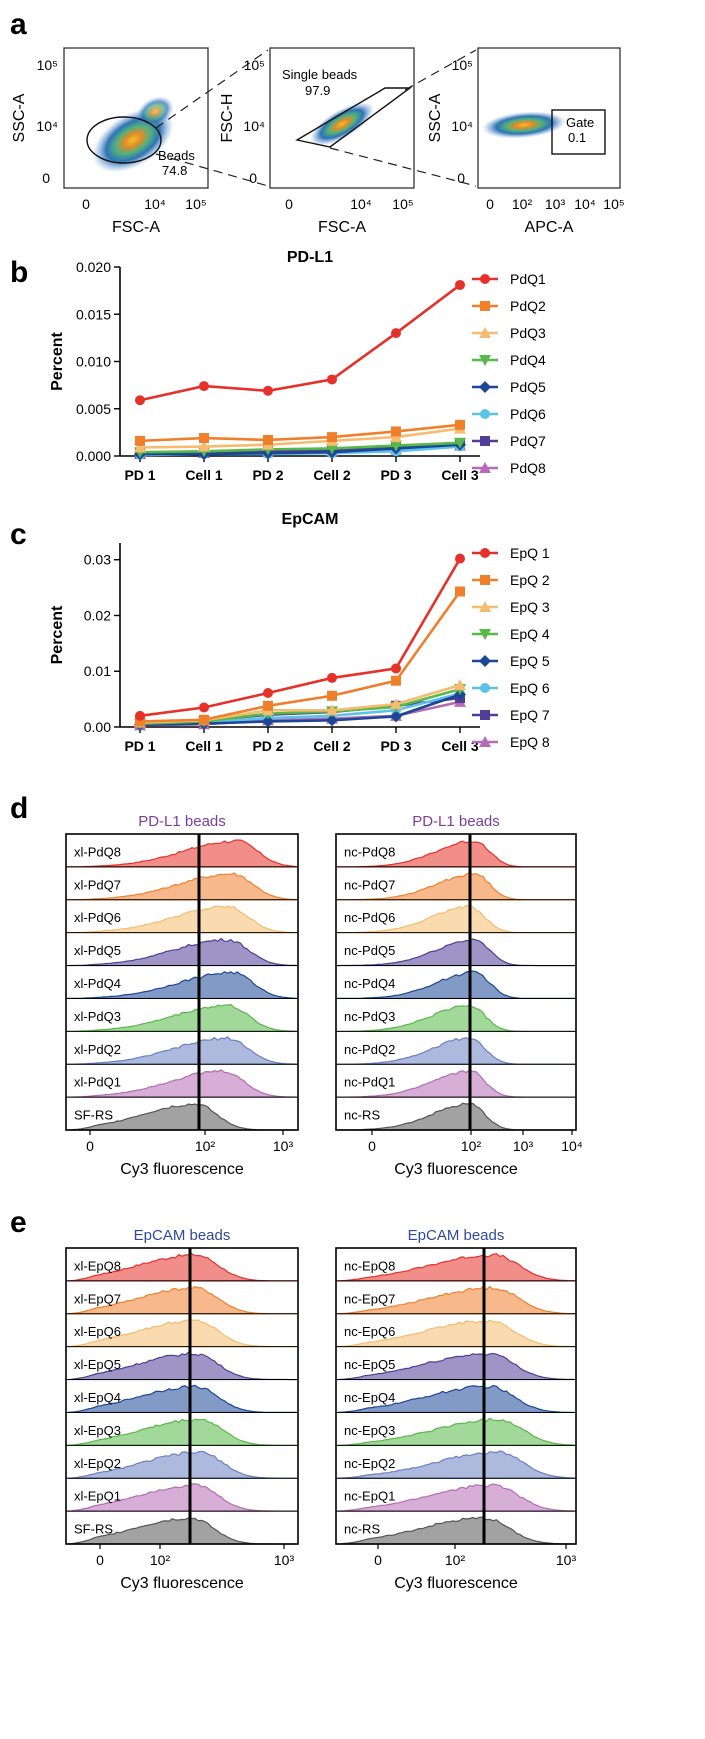 The image size is (705, 1739). What do you see at coordinates (160, 1560) in the screenshot?
I see `x-tick-label: 10²` at bounding box center [160, 1560].